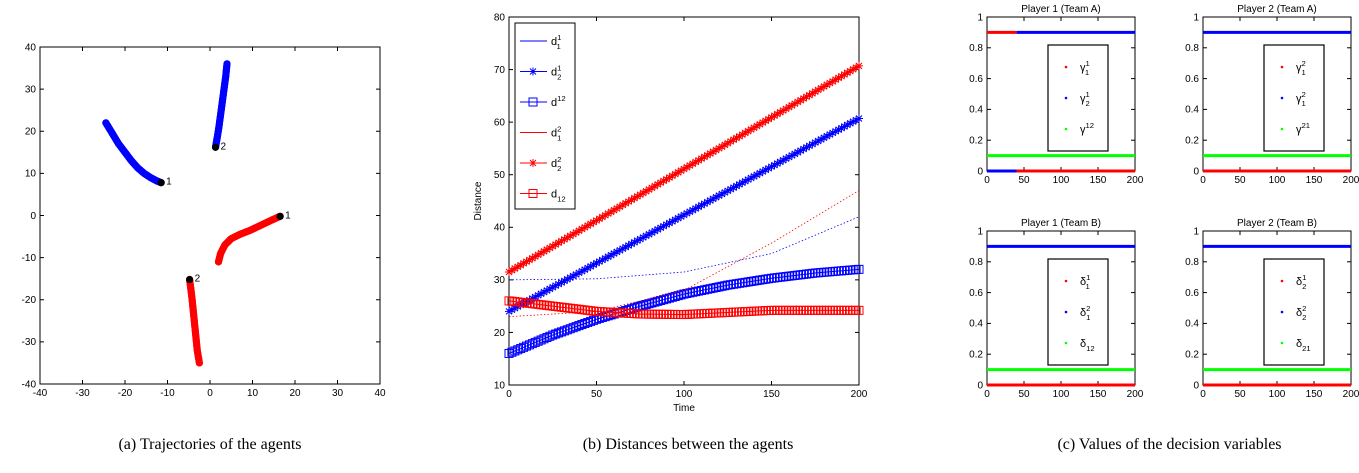 Image resolution: width=1359 pixels, height=473 pixels. What do you see at coordinates (194, 320) in the screenshot?
I see `trajectory-series: 2` at bounding box center [194, 320].